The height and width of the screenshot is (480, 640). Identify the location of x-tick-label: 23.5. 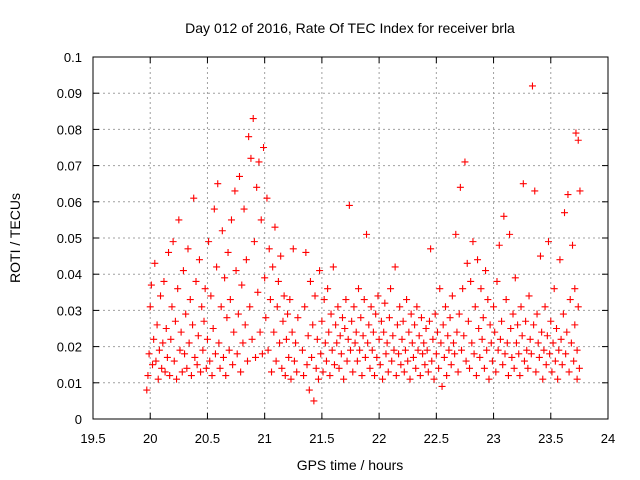
(550, 438).